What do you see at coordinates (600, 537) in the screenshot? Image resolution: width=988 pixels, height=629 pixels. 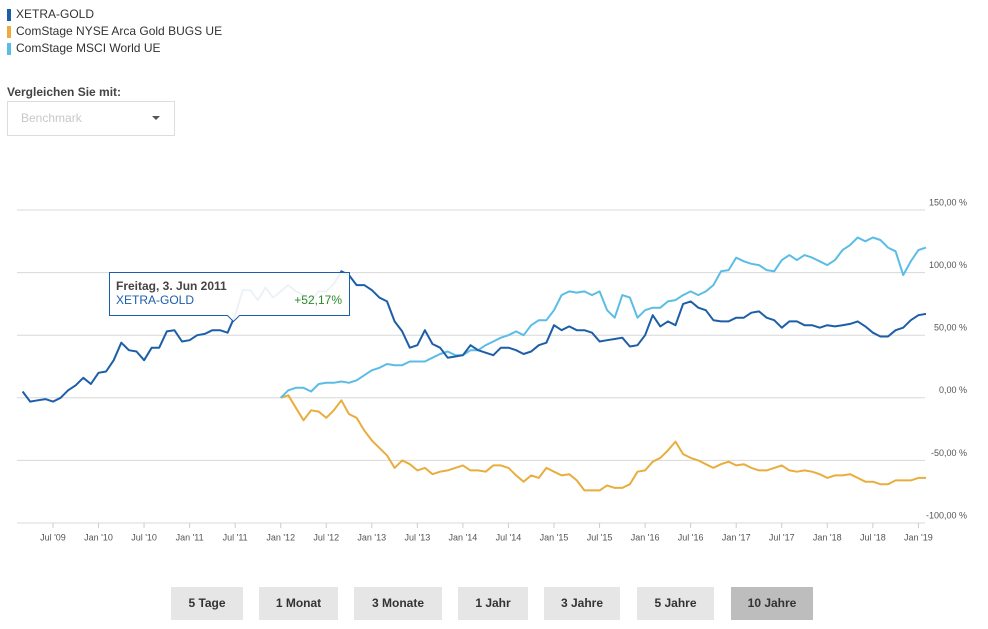 I see `x-tick-label: Jul '15` at bounding box center [600, 537].